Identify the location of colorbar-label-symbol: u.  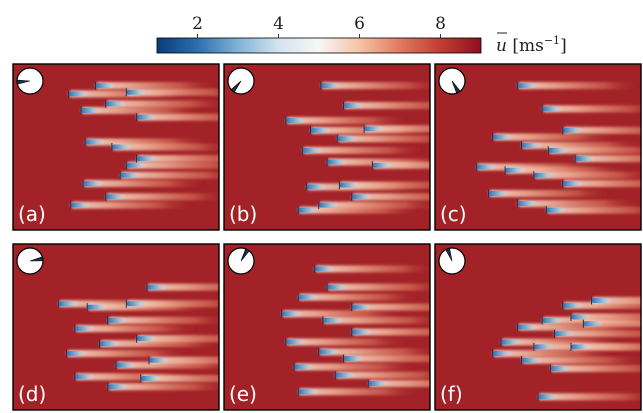
(501, 46).